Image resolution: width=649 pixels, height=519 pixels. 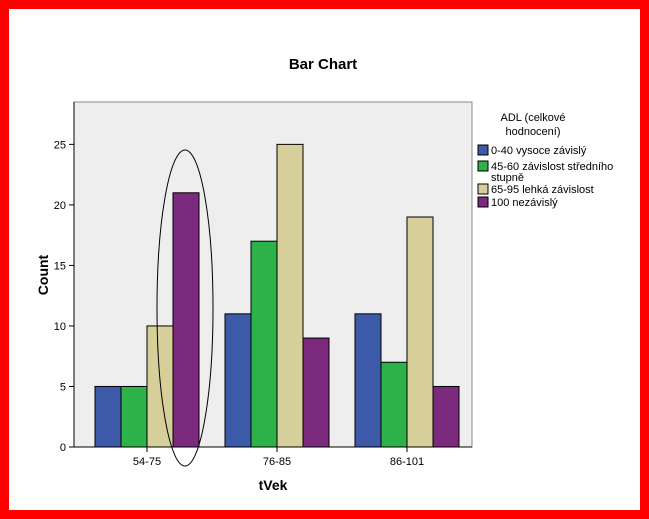 I want to click on y-axis-title: Count, so click(x=43, y=274).